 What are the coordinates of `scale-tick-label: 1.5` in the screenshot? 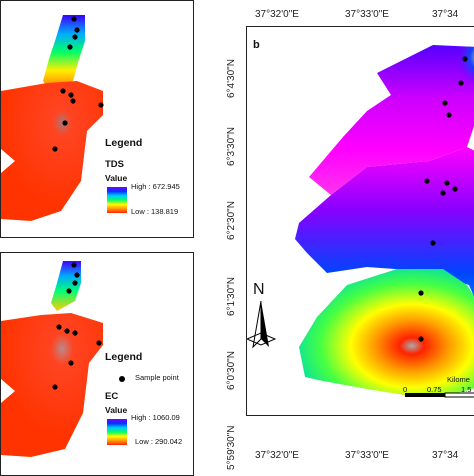 It's located at (466, 389).